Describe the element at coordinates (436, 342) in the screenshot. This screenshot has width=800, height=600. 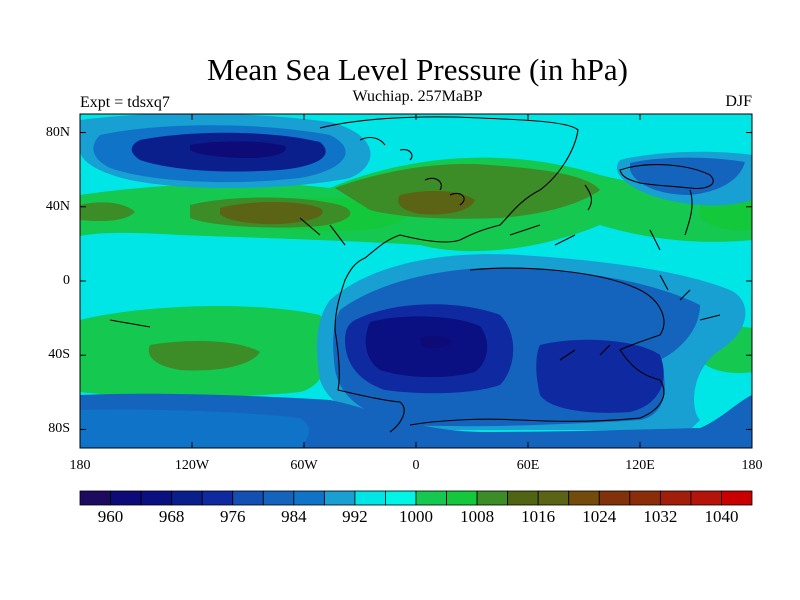
I see `gondwana-low-center` at that location.